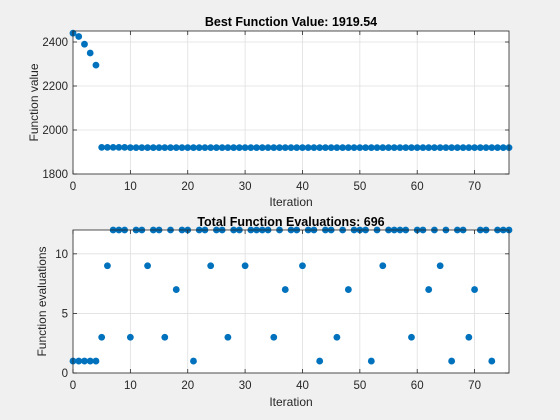 The height and width of the screenshot is (420, 560). What do you see at coordinates (359, 386) in the screenshot?
I see `x-tick-label: 50` at bounding box center [359, 386].